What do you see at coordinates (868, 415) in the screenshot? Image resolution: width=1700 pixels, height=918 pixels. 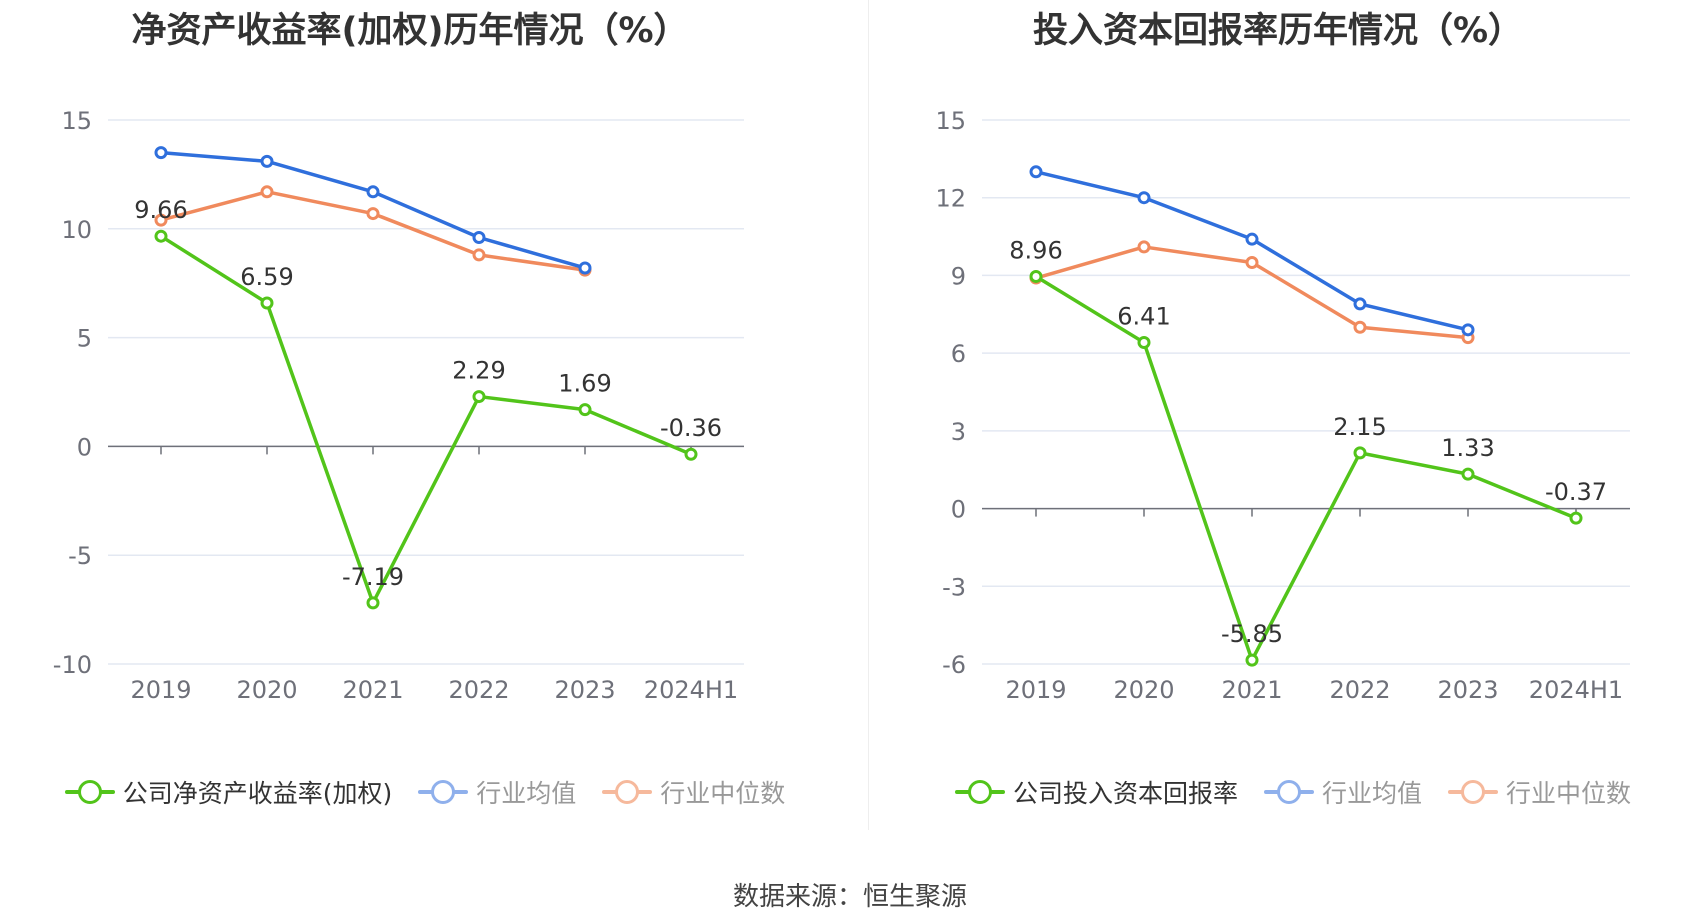 I see `panel-divider` at bounding box center [868, 415].